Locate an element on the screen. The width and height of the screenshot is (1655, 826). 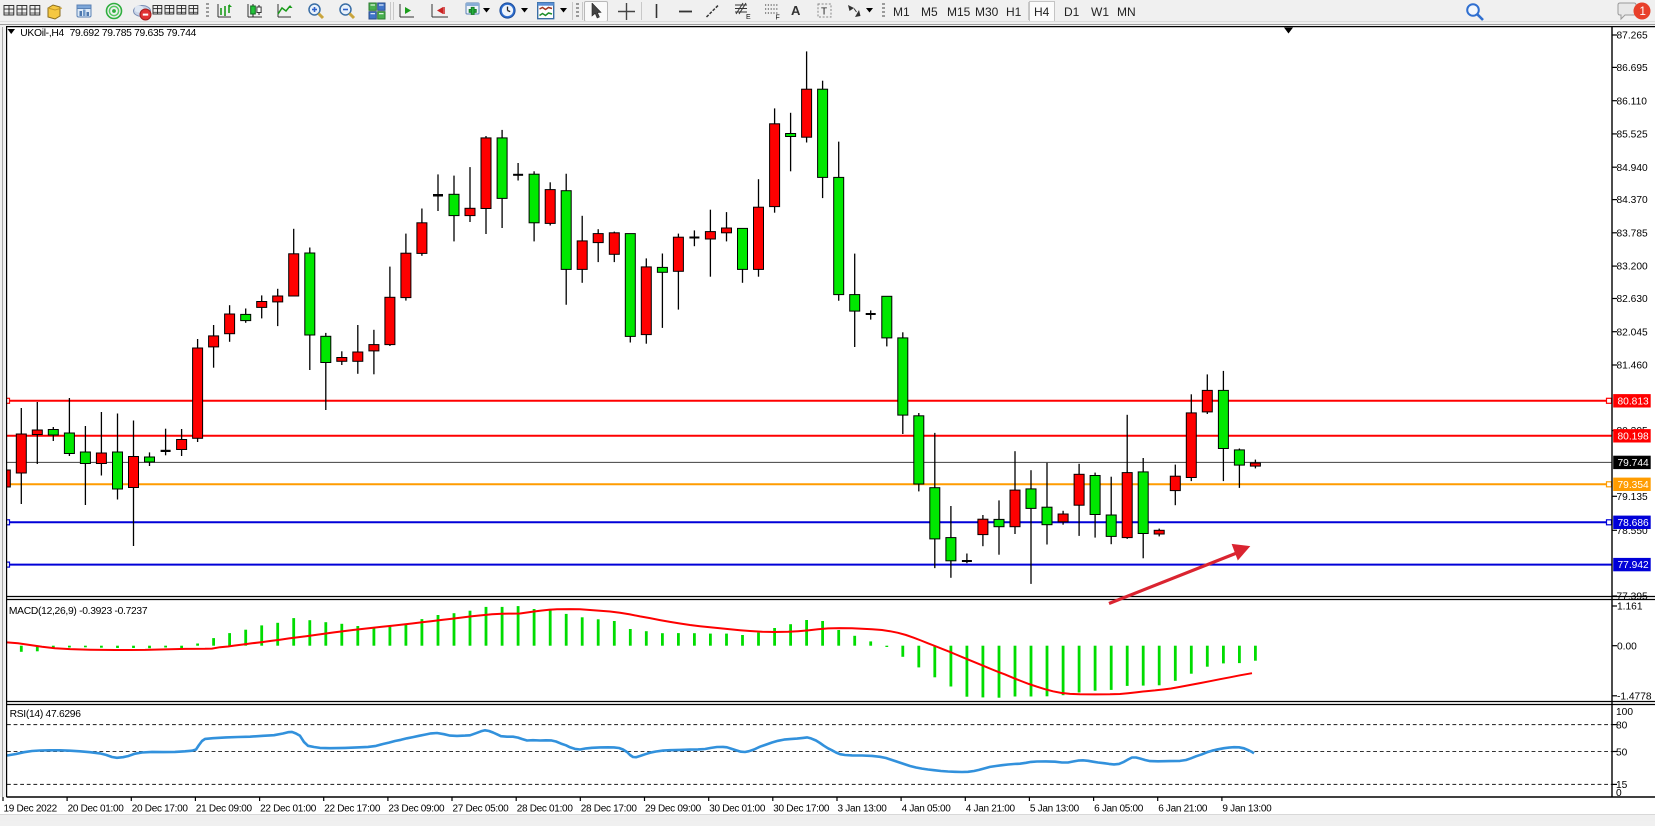
svg-text: 82.630 is located at coordinates (1632, 299).